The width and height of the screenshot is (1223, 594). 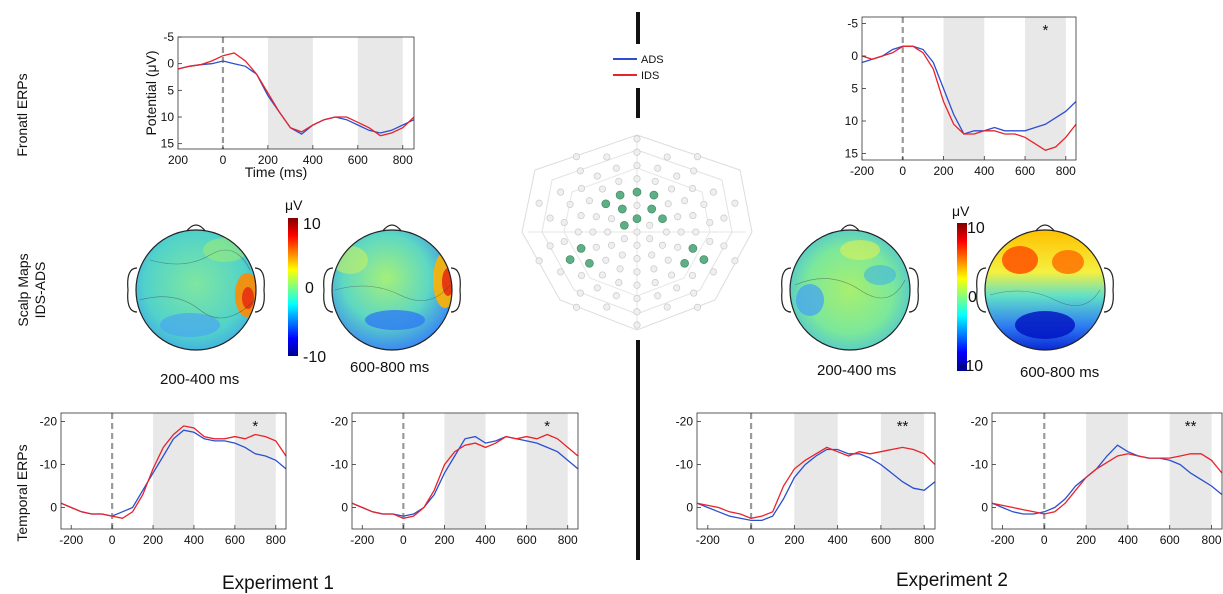 I want to click on scalp-map-e2-early, so click(x=850, y=287).